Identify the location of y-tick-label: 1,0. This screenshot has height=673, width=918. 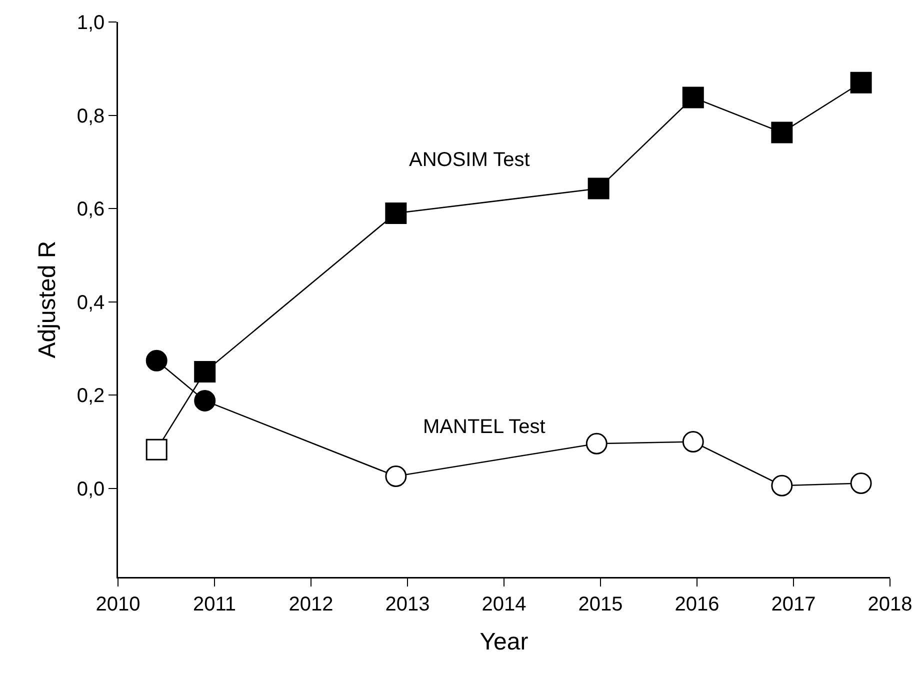
(90, 23).